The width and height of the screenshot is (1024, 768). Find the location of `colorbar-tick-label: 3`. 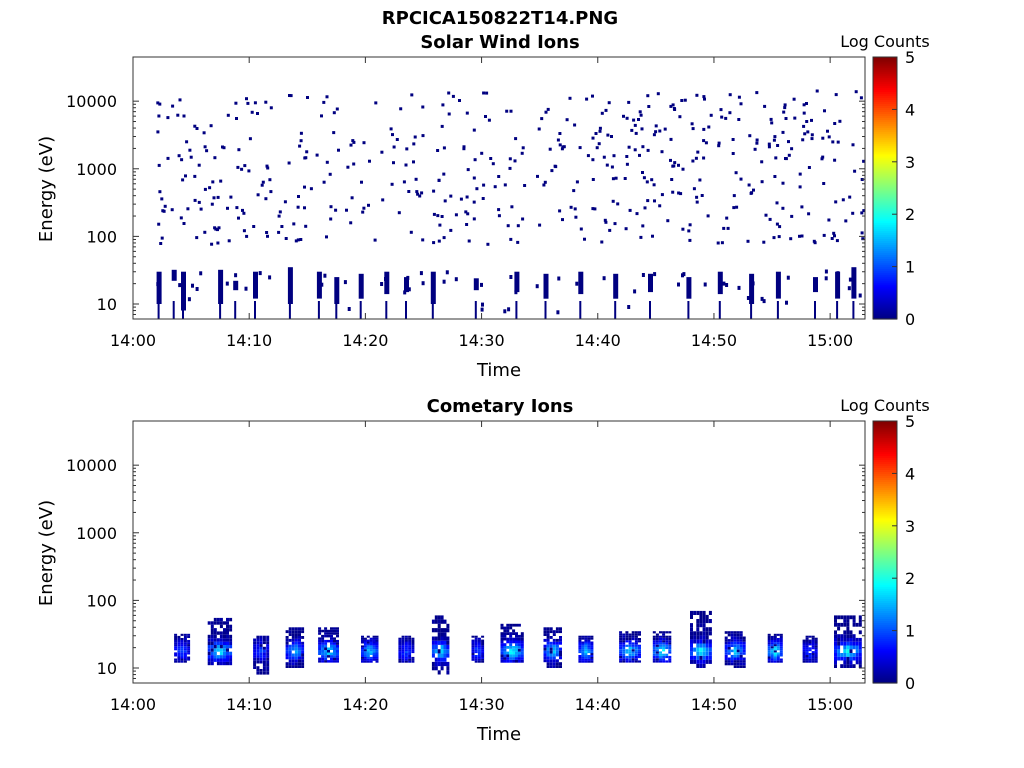

colorbar-tick-label: 3 is located at coordinates (910, 162).